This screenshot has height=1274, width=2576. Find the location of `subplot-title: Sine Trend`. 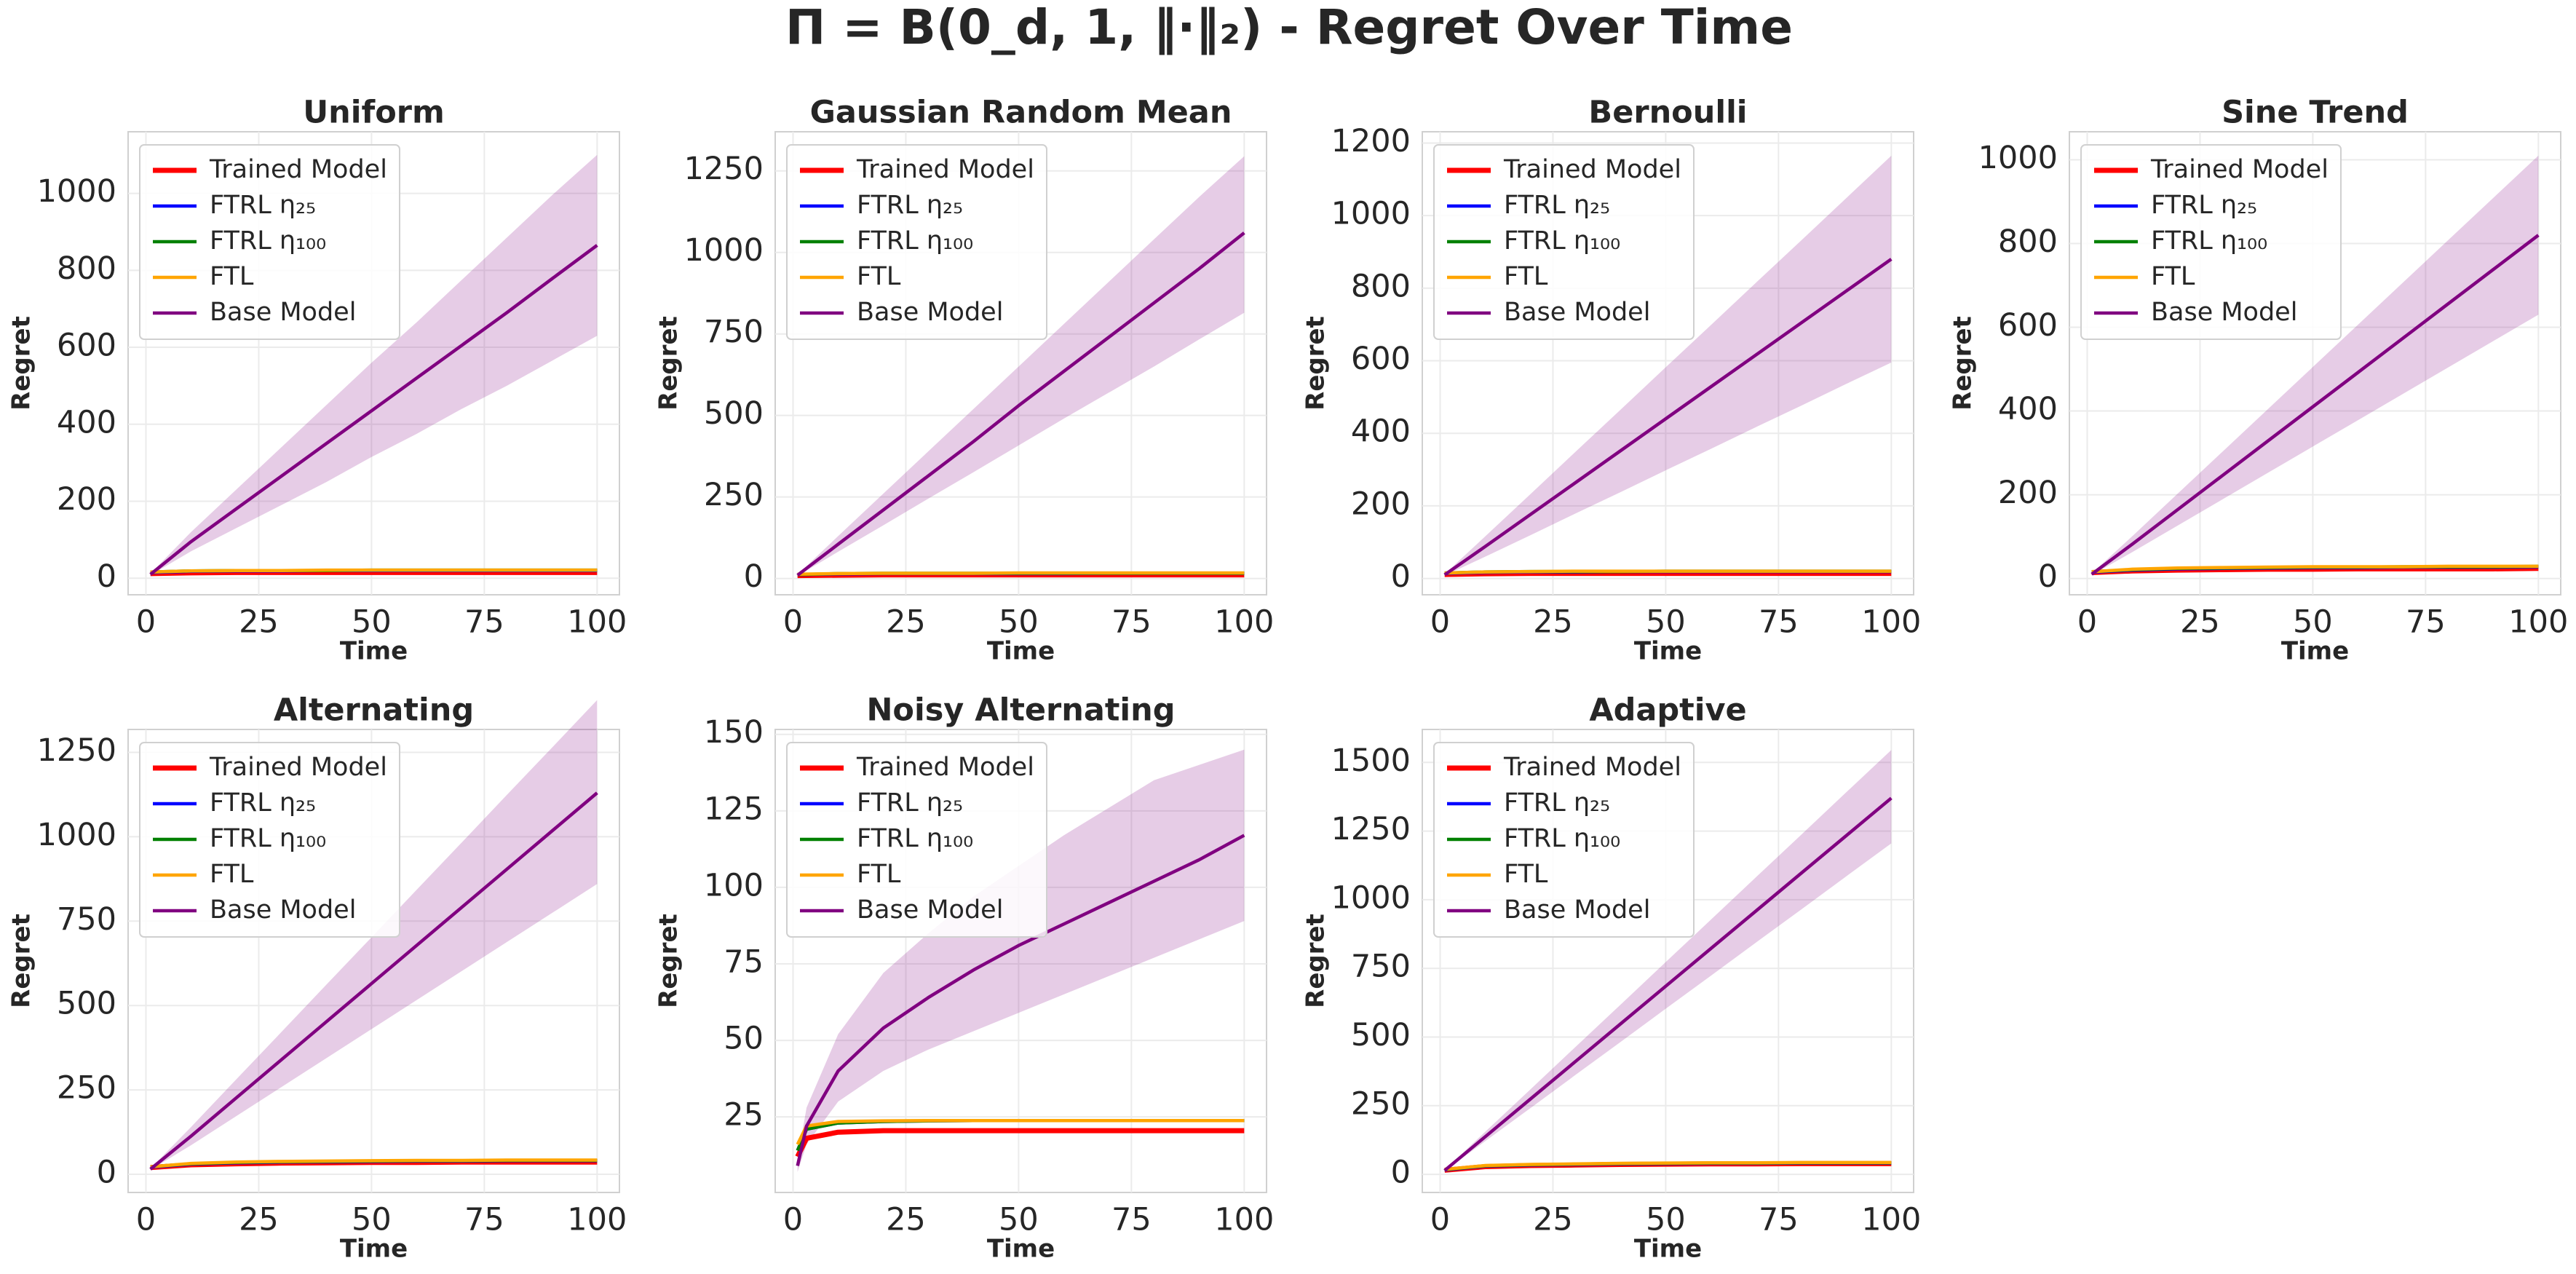

subplot-title: Sine Trend is located at coordinates (2315, 113).